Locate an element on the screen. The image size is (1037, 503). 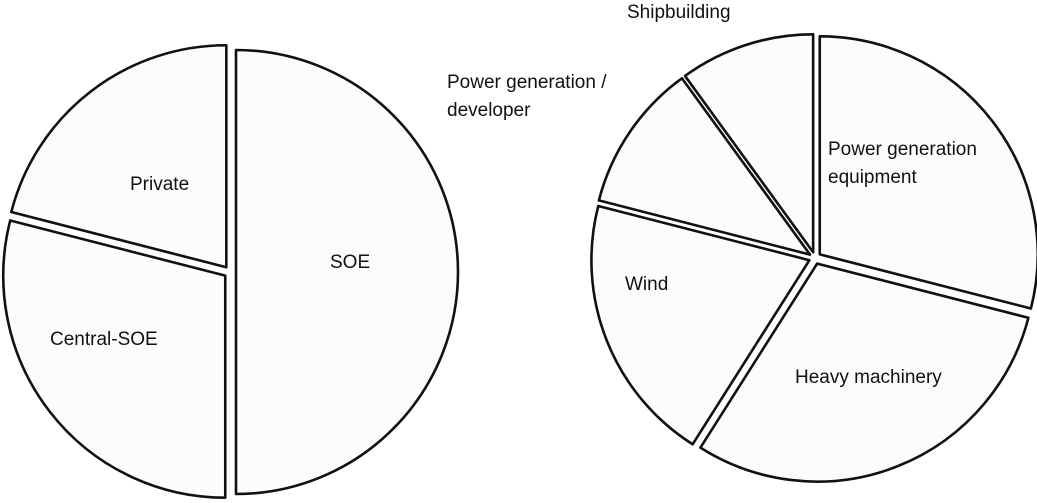
label-line: Shipbuilding is located at coordinates (679, 12).